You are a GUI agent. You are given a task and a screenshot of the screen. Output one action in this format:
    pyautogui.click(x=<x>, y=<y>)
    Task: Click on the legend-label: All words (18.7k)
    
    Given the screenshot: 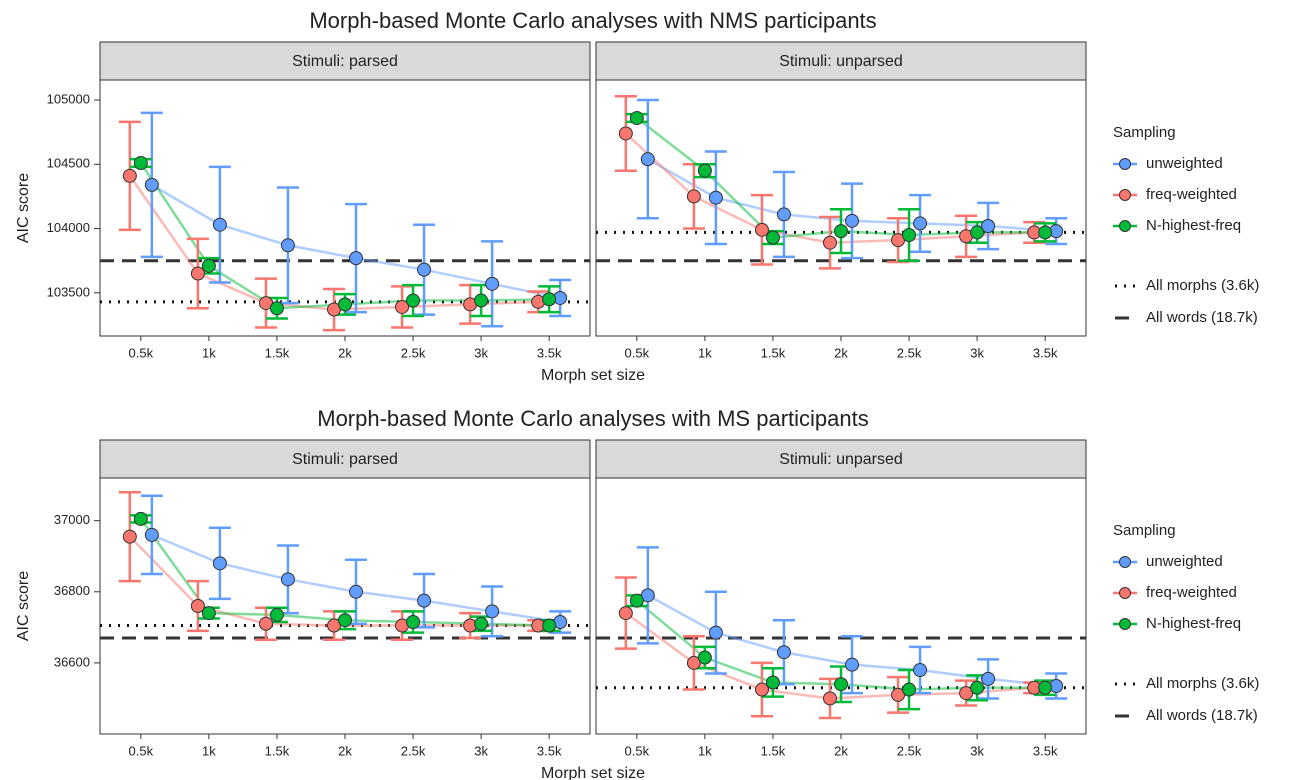 What is the action you would take?
    pyautogui.click(x=1202, y=317)
    